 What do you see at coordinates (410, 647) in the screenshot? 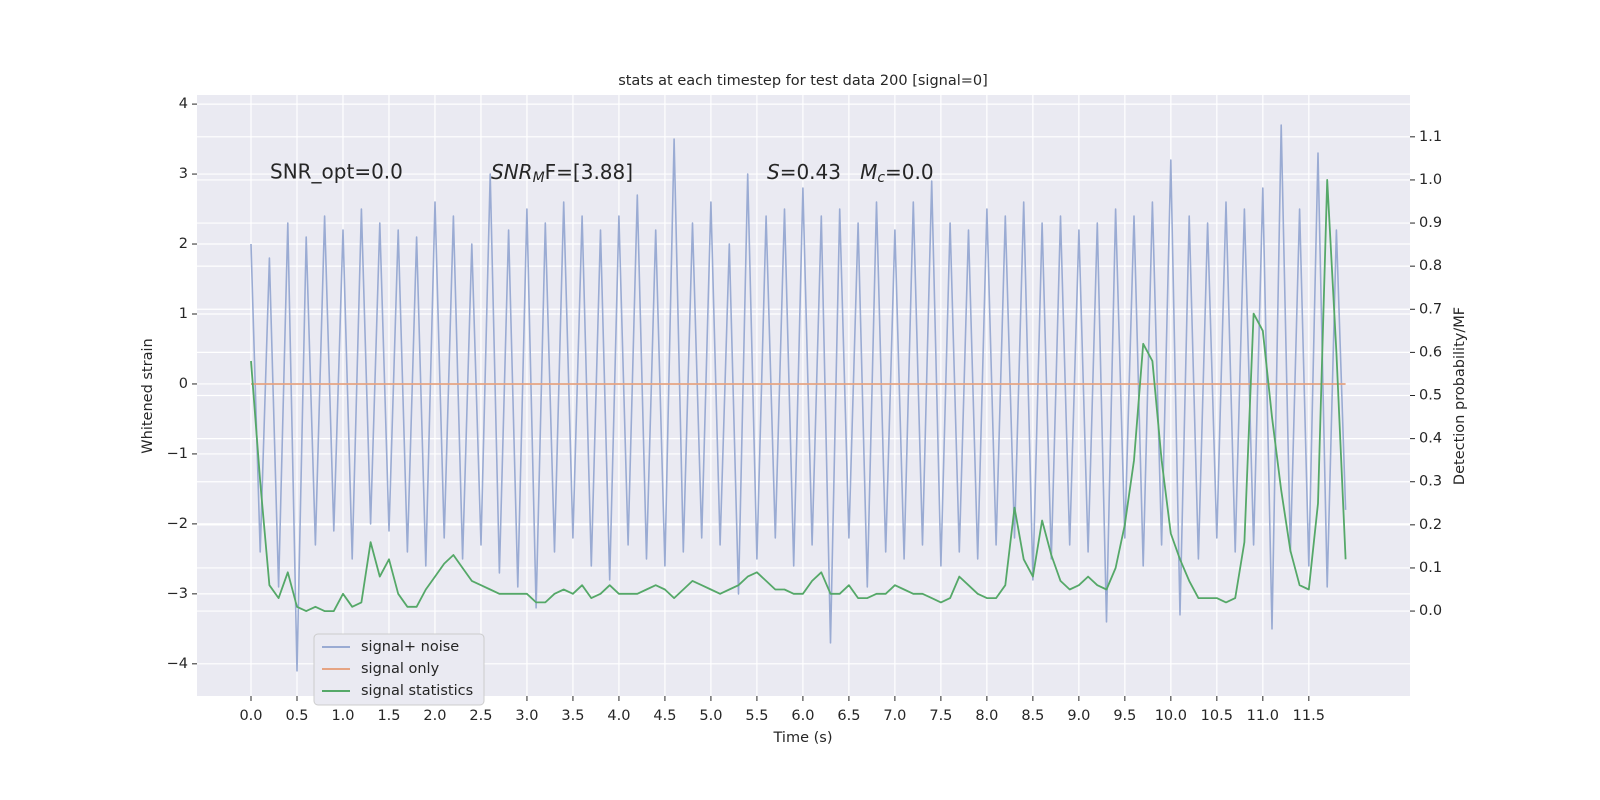
I see `legend-label: signal+ noise` at bounding box center [410, 647].